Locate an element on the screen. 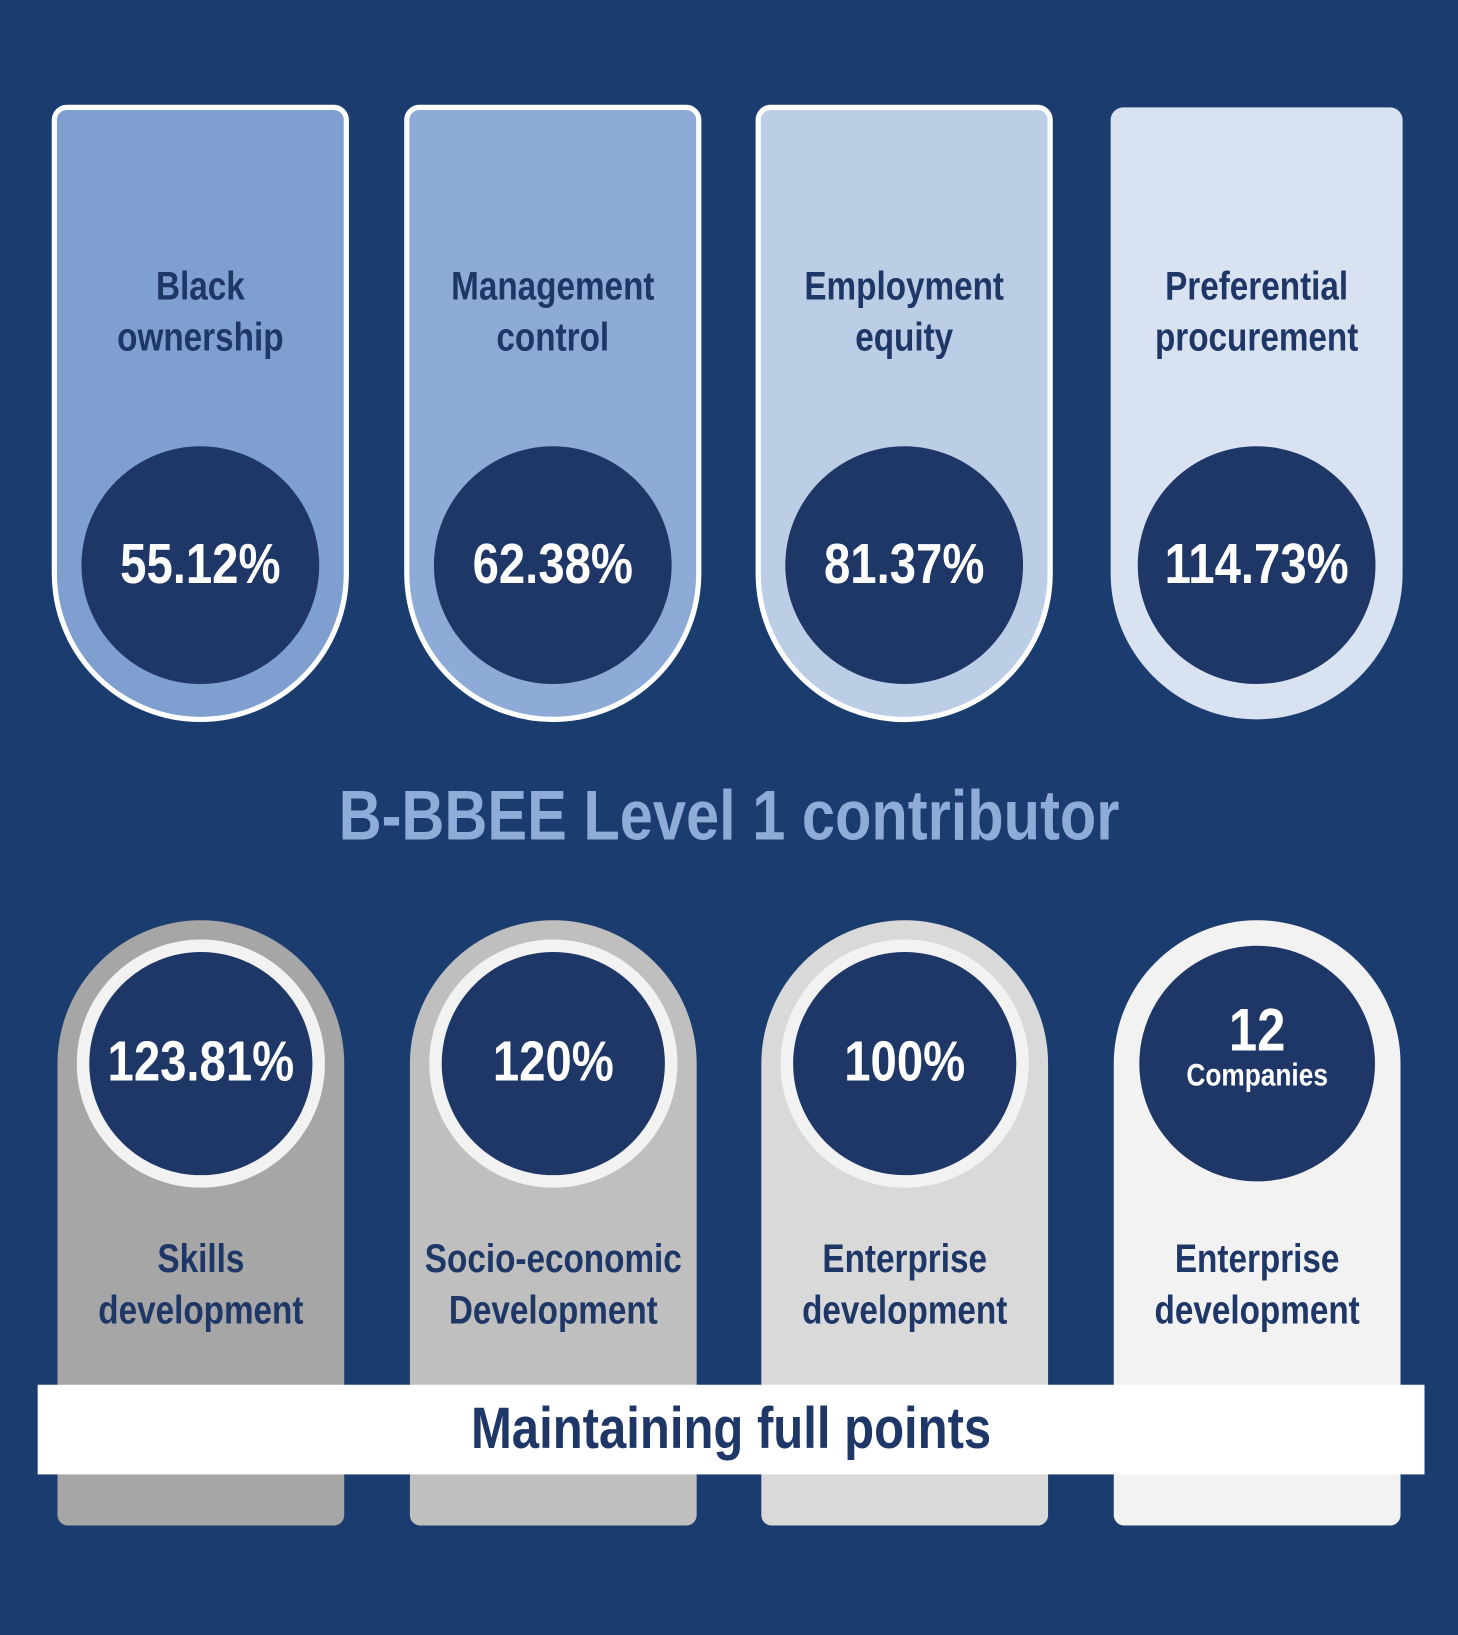 The height and width of the screenshot is (1635, 1458). card-value-group: 100% is located at coordinates (904, 1062).